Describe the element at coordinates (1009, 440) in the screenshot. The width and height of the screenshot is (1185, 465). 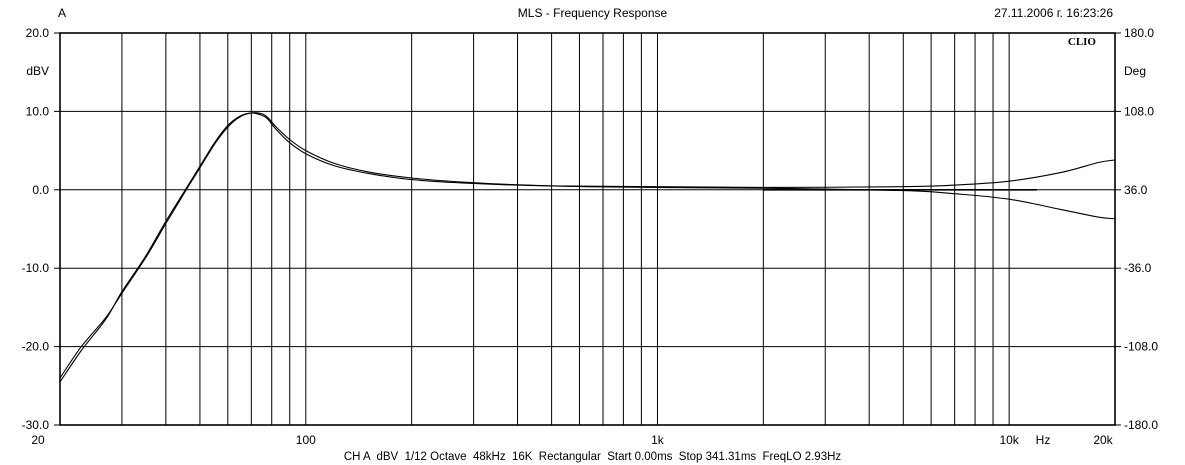
I see `x-tick-label: 10k` at that location.